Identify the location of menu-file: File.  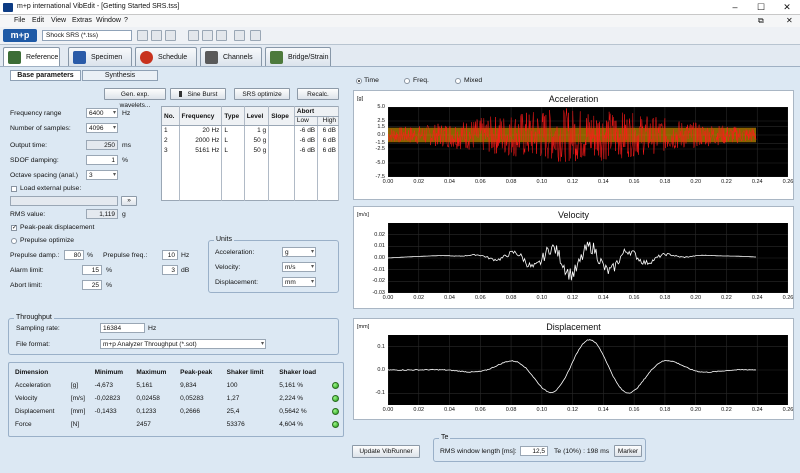
(20, 20).